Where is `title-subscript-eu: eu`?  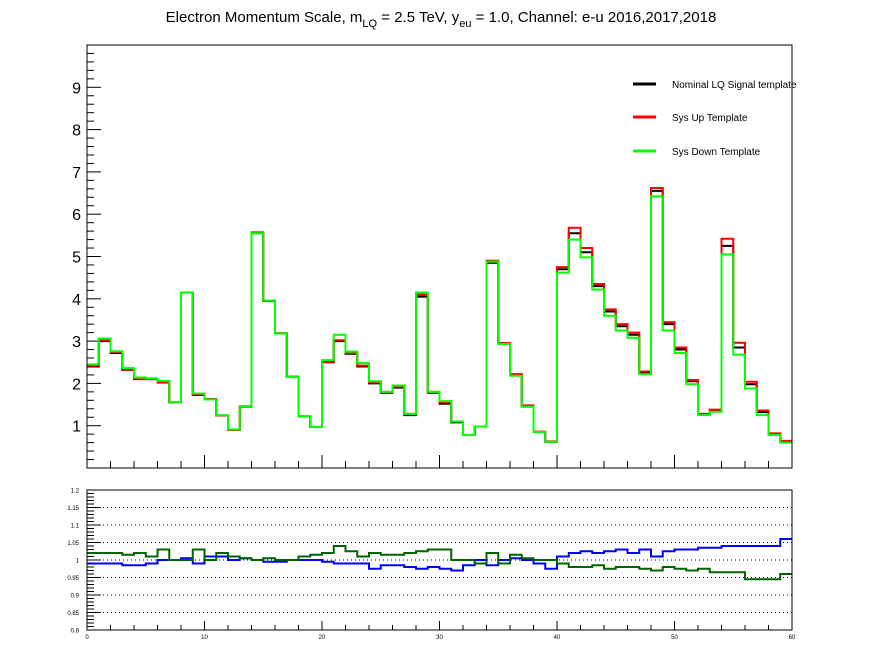 title-subscript-eu: eu is located at coordinates (465, 24).